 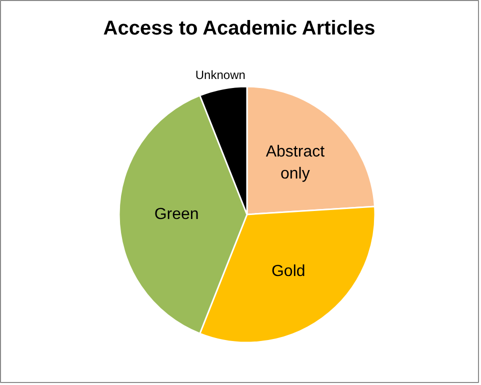 I want to click on slice-label: Unknown, so click(x=220, y=75).